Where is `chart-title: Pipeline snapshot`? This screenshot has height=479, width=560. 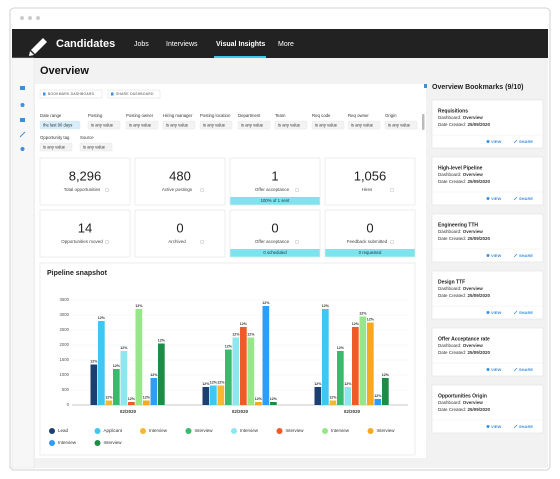
chart-title: Pipeline snapshot is located at coordinates (77, 273).